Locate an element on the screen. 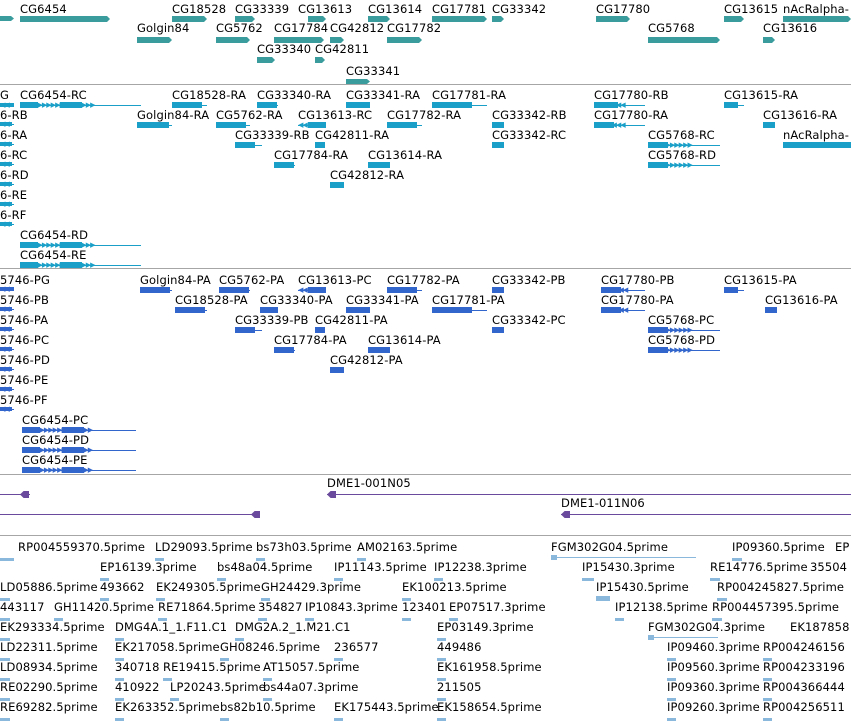 The image size is (851, 723). feature-label: CG5762-RA is located at coordinates (249, 115).